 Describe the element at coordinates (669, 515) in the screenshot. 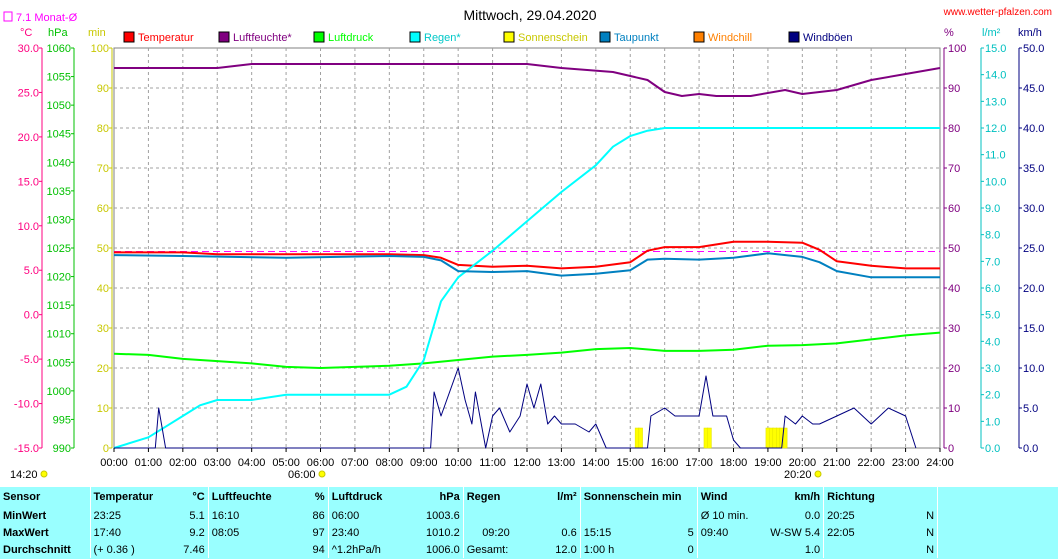

I see `sun-value` at that location.